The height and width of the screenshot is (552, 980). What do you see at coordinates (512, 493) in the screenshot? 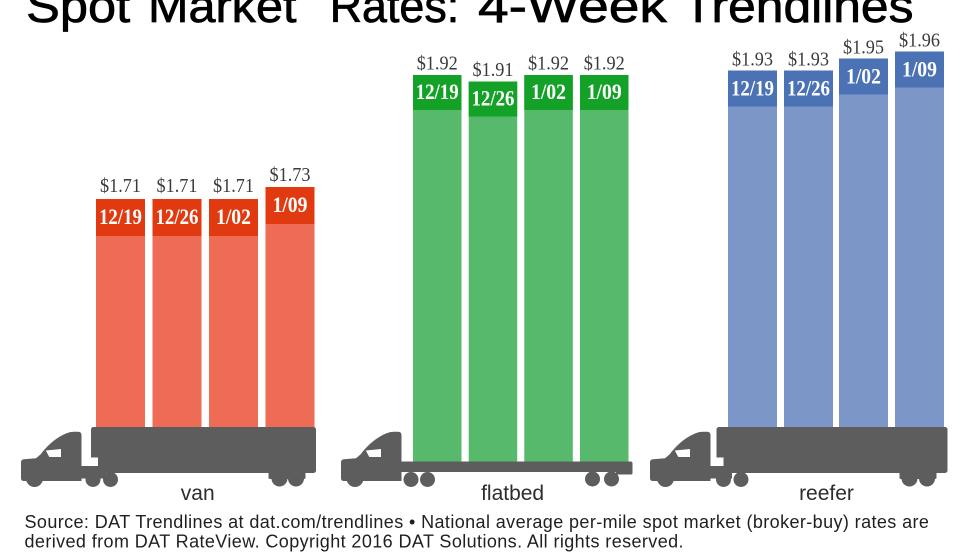
I see `svg-text: flatbed` at bounding box center [512, 493].